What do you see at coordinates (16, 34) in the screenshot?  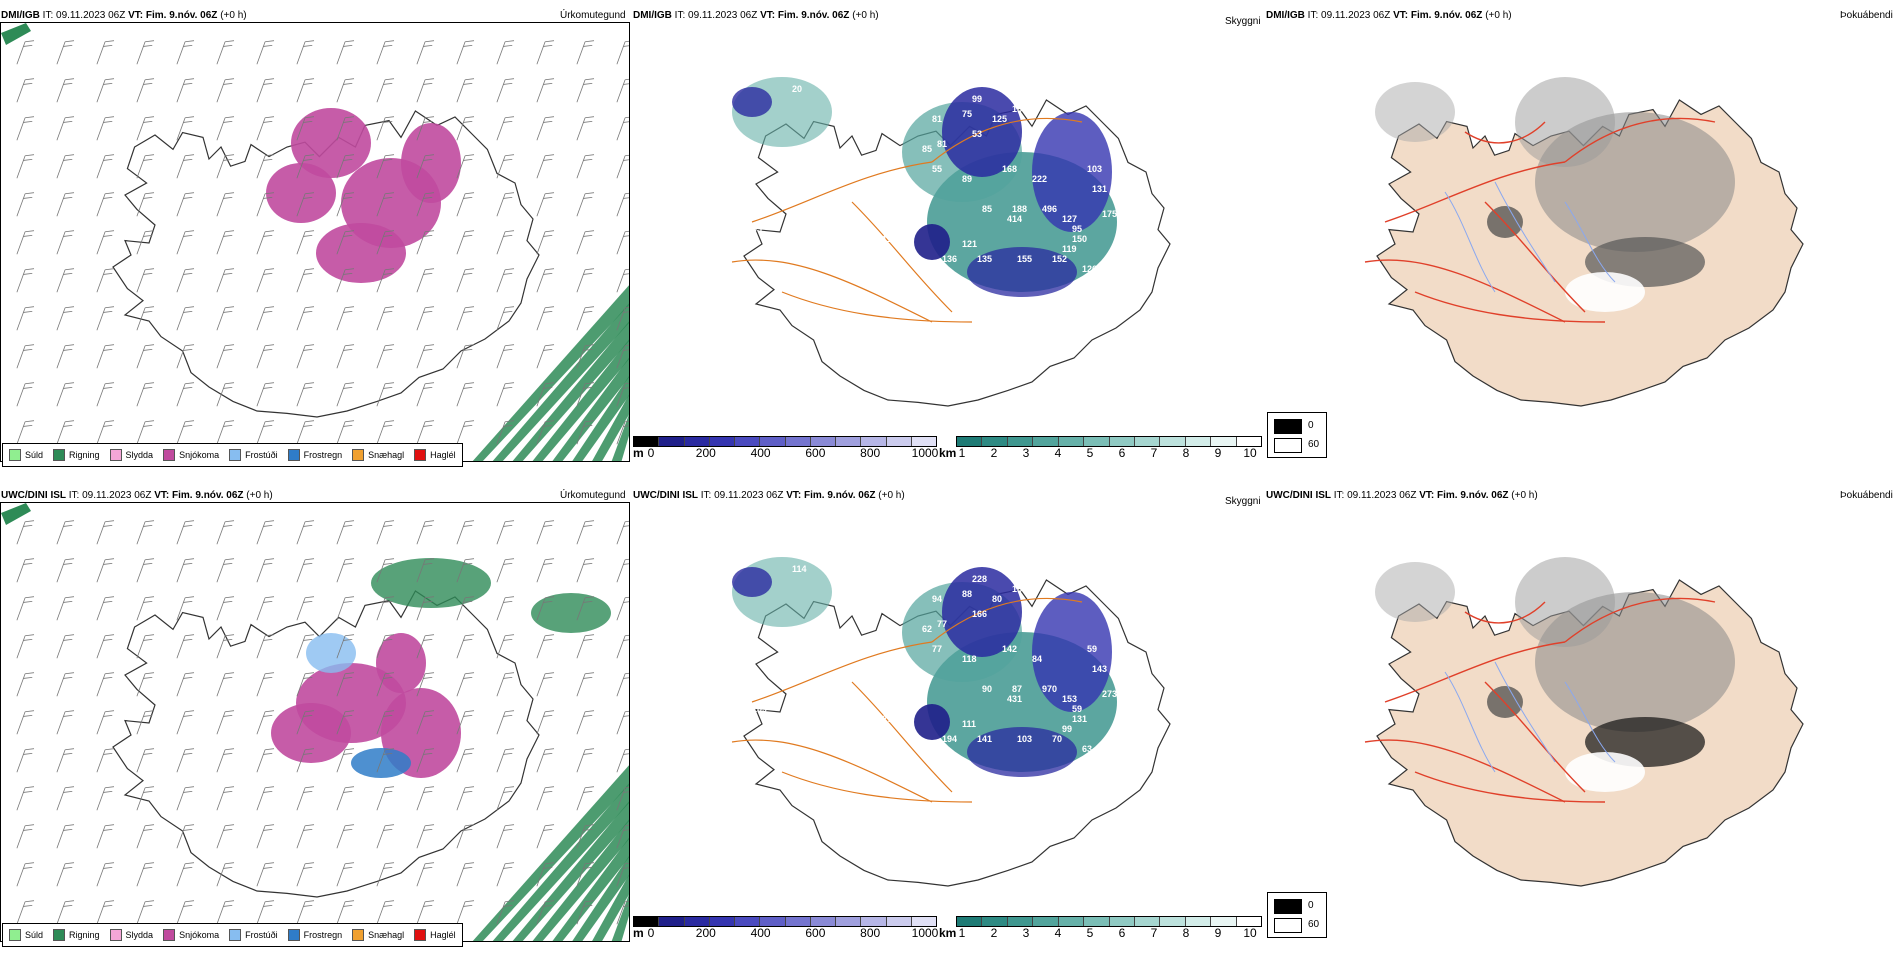 I see `rain-patch` at bounding box center [16, 34].